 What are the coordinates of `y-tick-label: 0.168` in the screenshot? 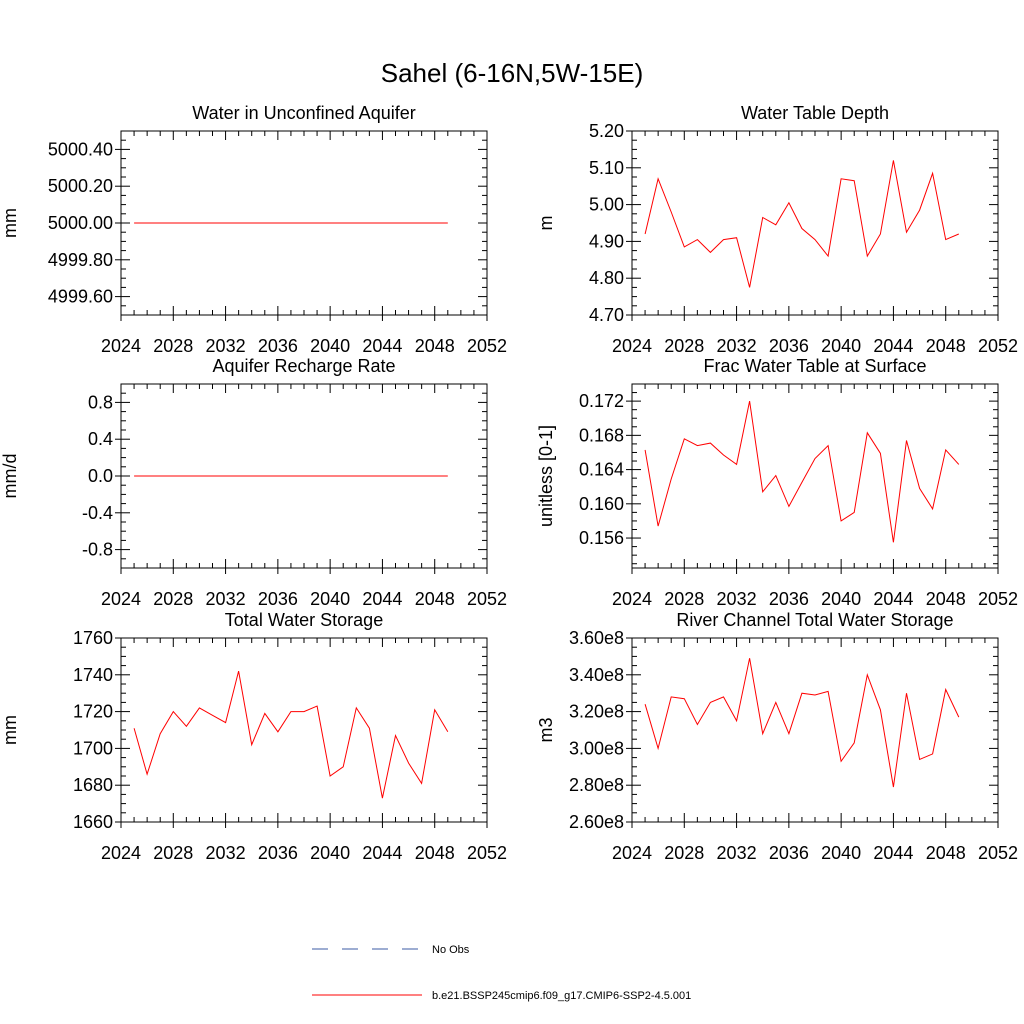 It's located at (601, 435).